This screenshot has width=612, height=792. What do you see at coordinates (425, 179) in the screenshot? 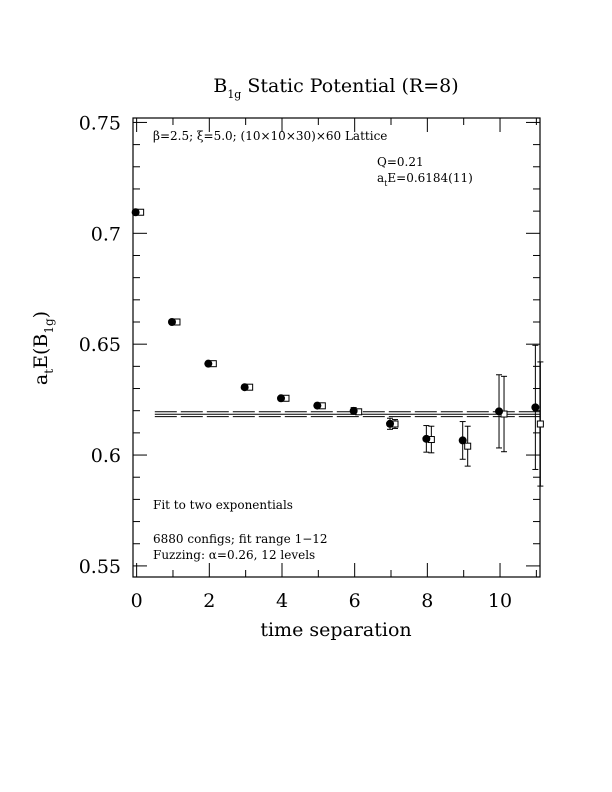
I see `ate-annotation: atE=0.6184(11)` at bounding box center [425, 179].